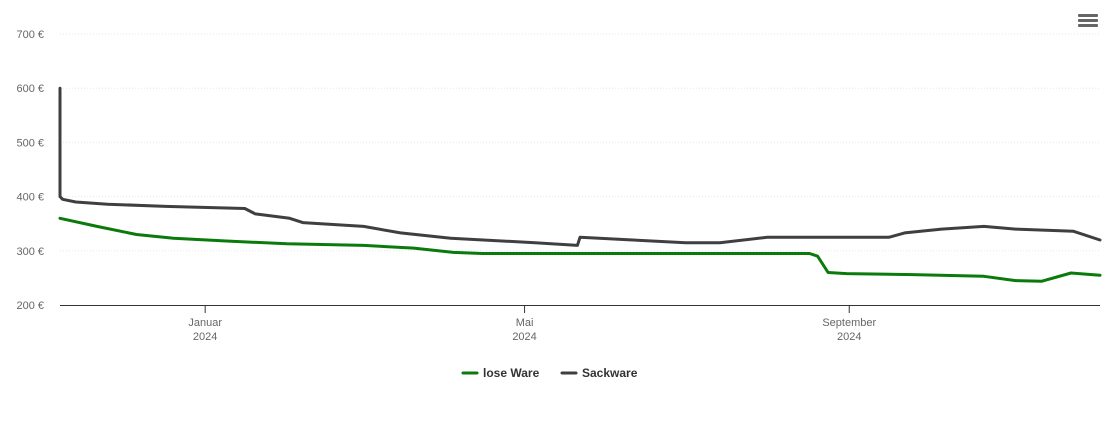 The height and width of the screenshot is (423, 1110). I want to click on y-tick-label: 700 €, so click(30, 35).